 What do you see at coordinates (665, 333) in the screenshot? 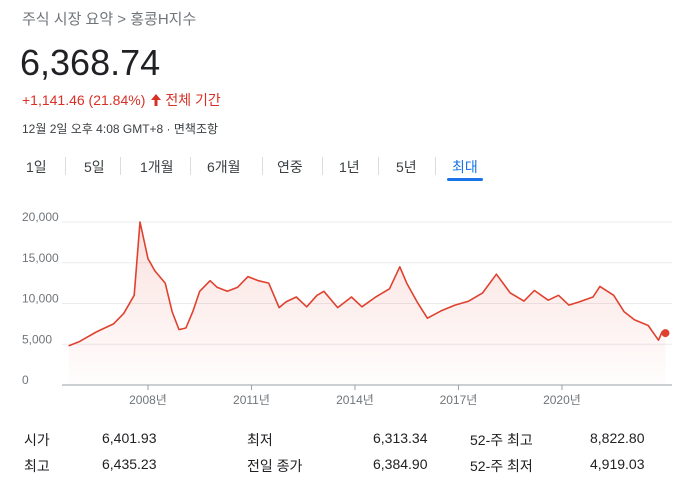
I see `end-dot` at bounding box center [665, 333].